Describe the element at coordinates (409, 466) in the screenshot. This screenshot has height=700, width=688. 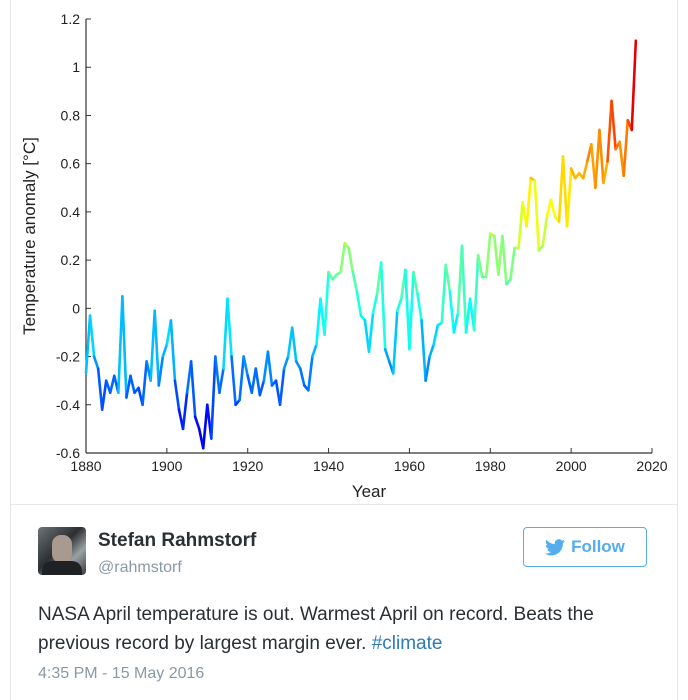
I see `x-tick-label: 1960` at that location.